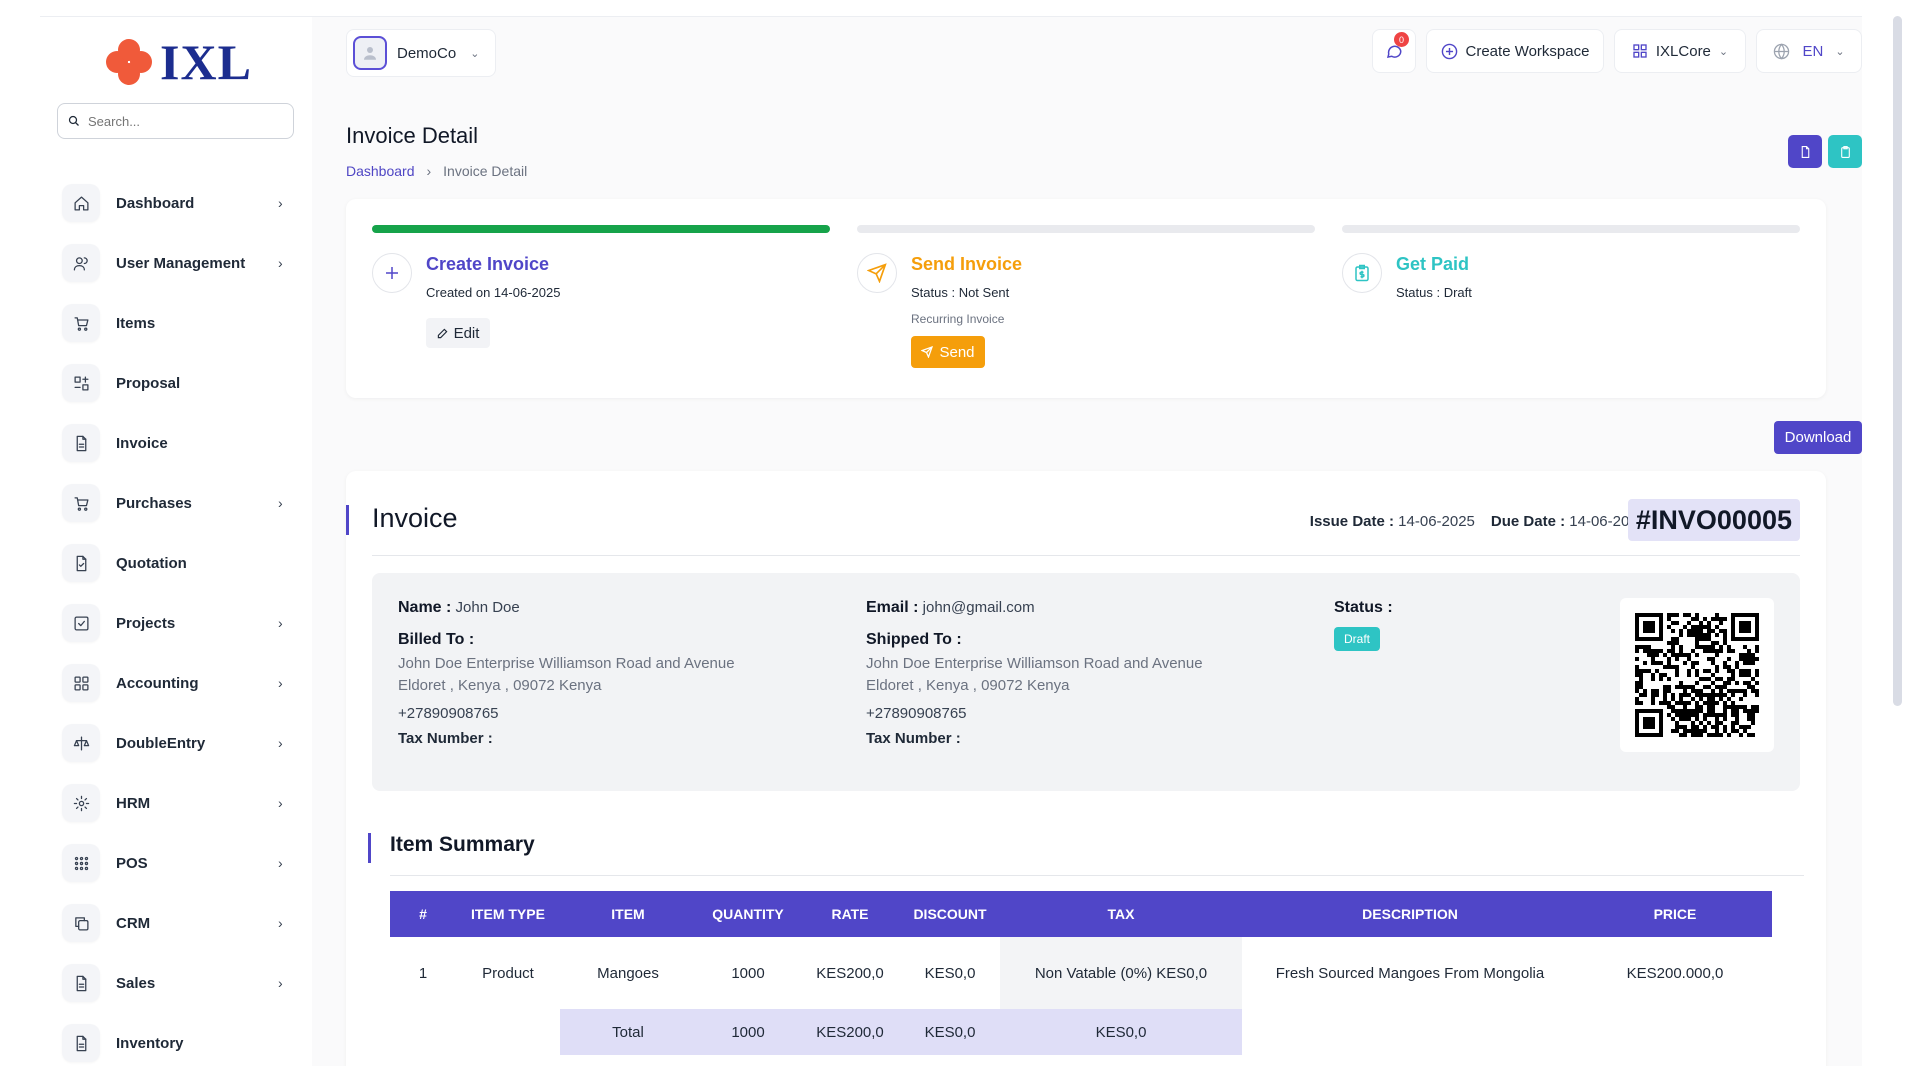 Image resolution: width=1920 pixels, height=1080 pixels. Describe the element at coordinates (1818, 437) in the screenshot. I see `download-button: Download` at that location.